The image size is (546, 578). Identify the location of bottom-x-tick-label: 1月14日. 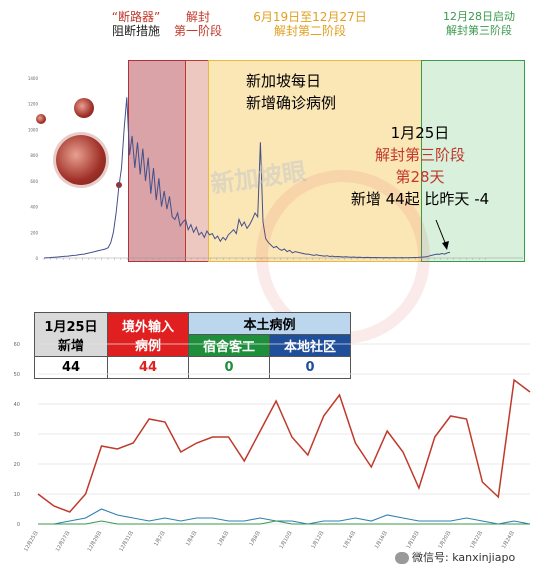
(349, 540).